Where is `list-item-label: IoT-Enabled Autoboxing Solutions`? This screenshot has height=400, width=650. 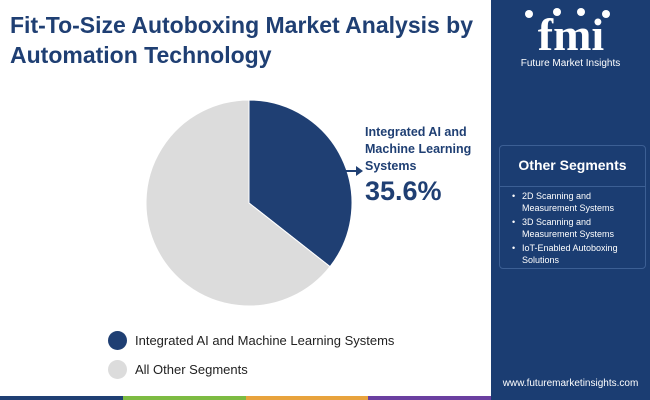 list-item-label: IoT-Enabled Autoboxing Solutions is located at coordinates (570, 254).